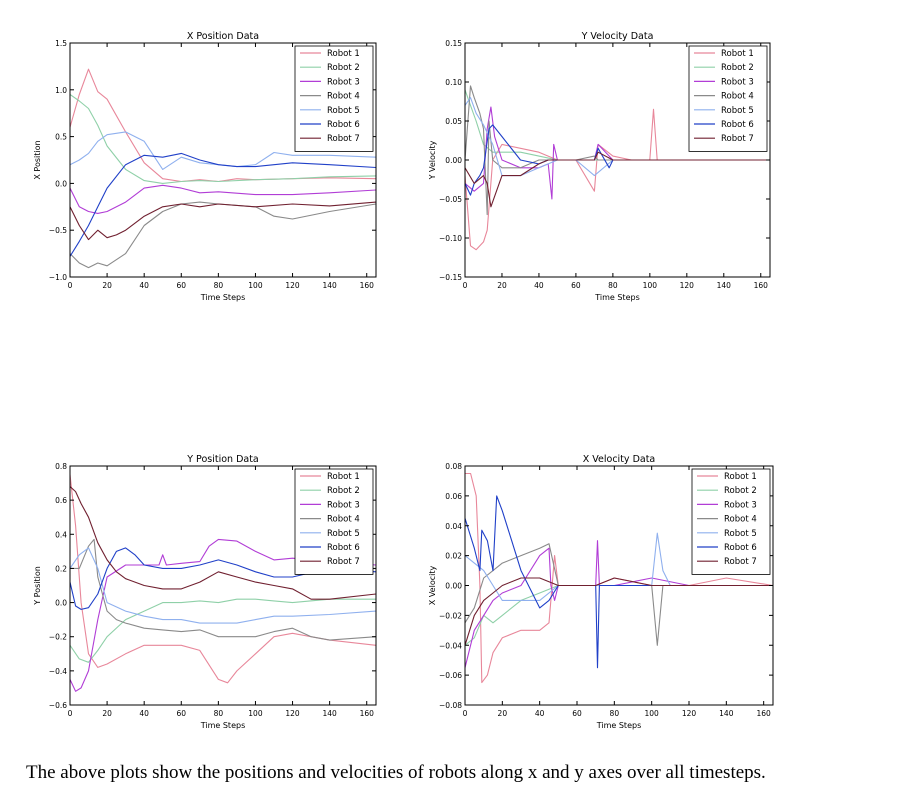 This screenshot has width=917, height=797. What do you see at coordinates (432, 586) in the screenshot?
I see `y-axis-label: X Velocity` at bounding box center [432, 586].